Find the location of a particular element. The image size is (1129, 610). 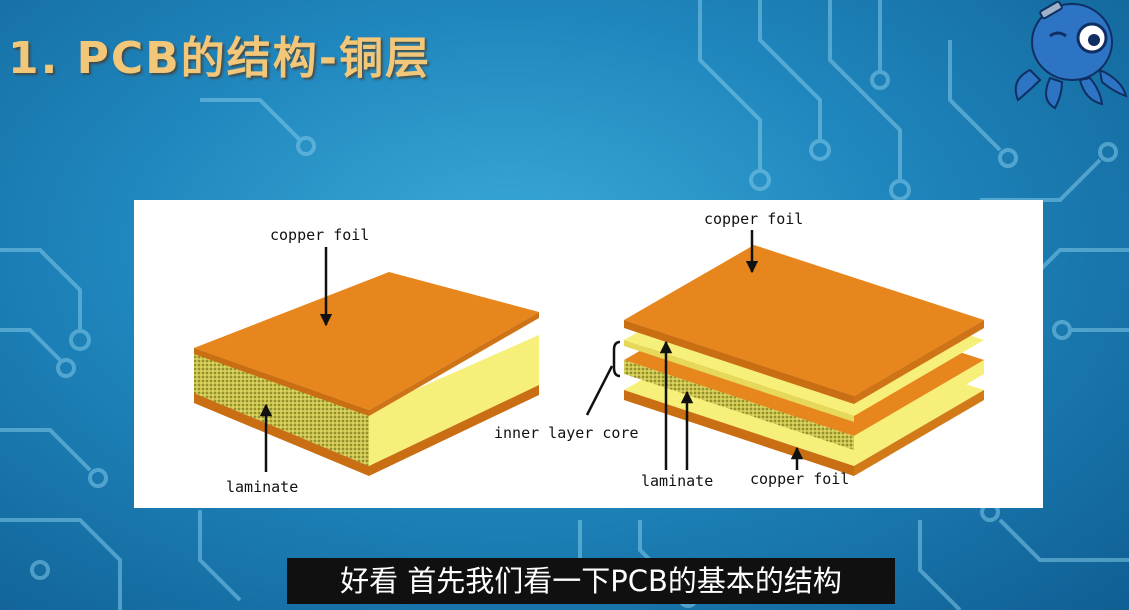

single-layer-board is located at coordinates (366, 374).